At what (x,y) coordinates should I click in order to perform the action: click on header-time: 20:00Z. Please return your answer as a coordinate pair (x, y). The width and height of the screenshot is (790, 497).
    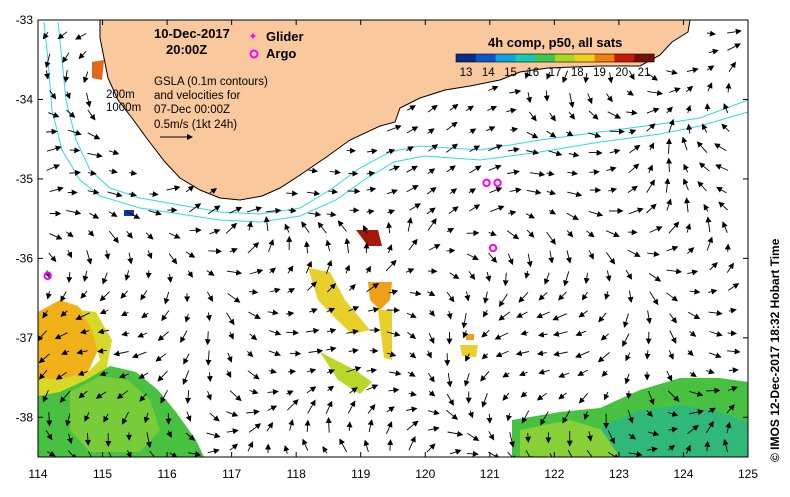
    Looking at the image, I should click on (186, 49).